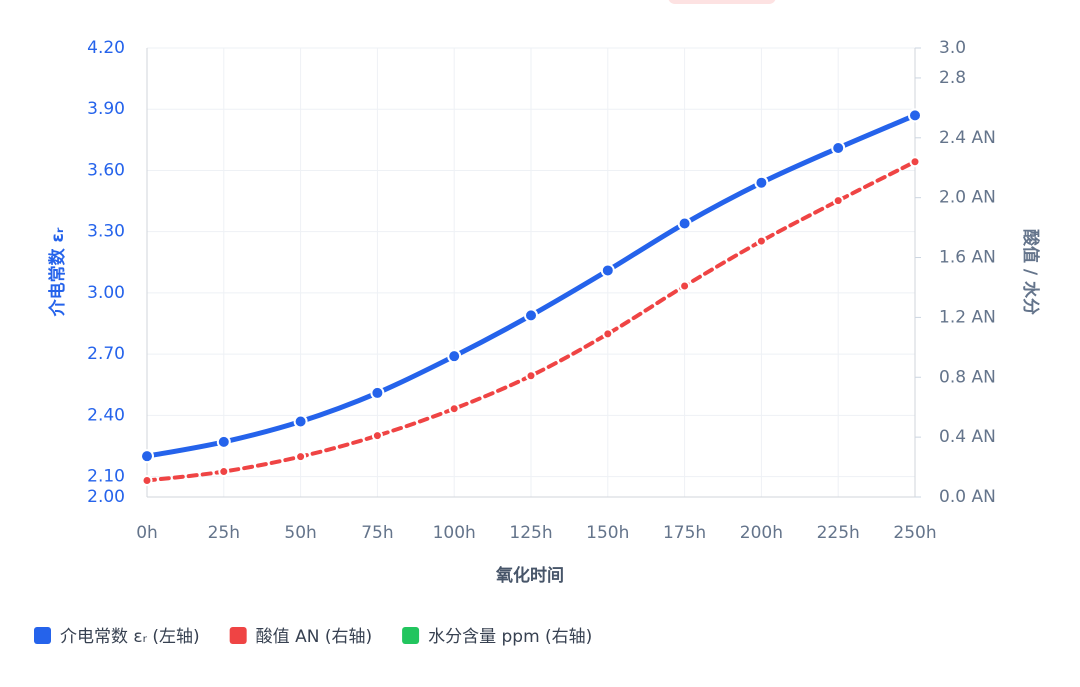 The image size is (1080, 687). What do you see at coordinates (106, 232) in the screenshot?
I see `y-tick-label: 3.30` at bounding box center [106, 232].